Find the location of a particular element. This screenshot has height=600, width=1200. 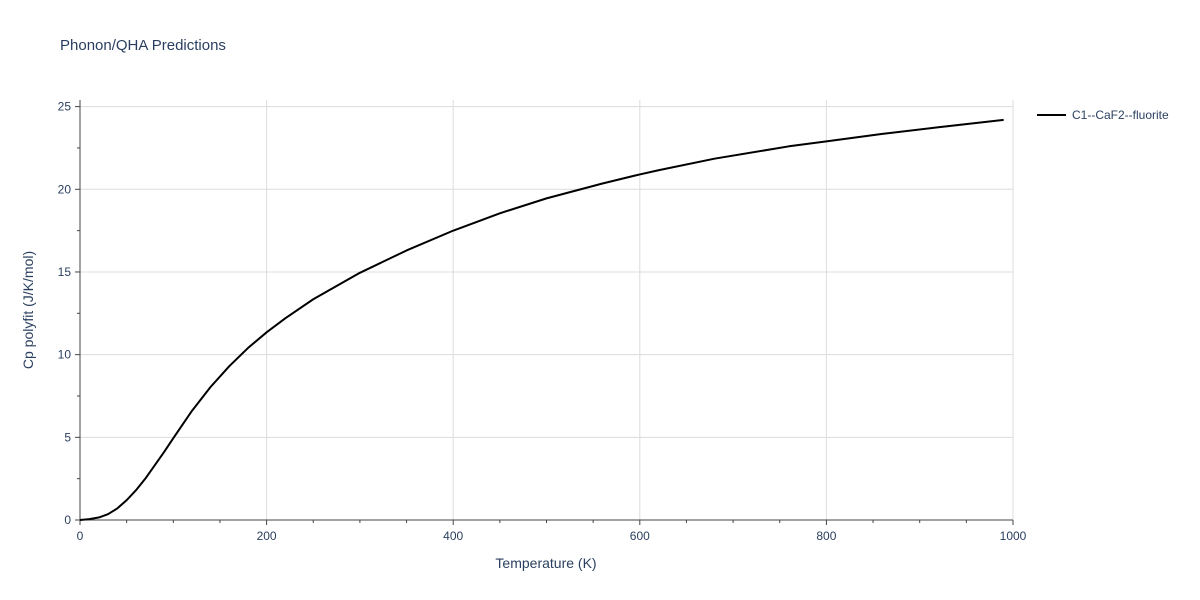

y-tick-label: 15 is located at coordinates (65, 272).